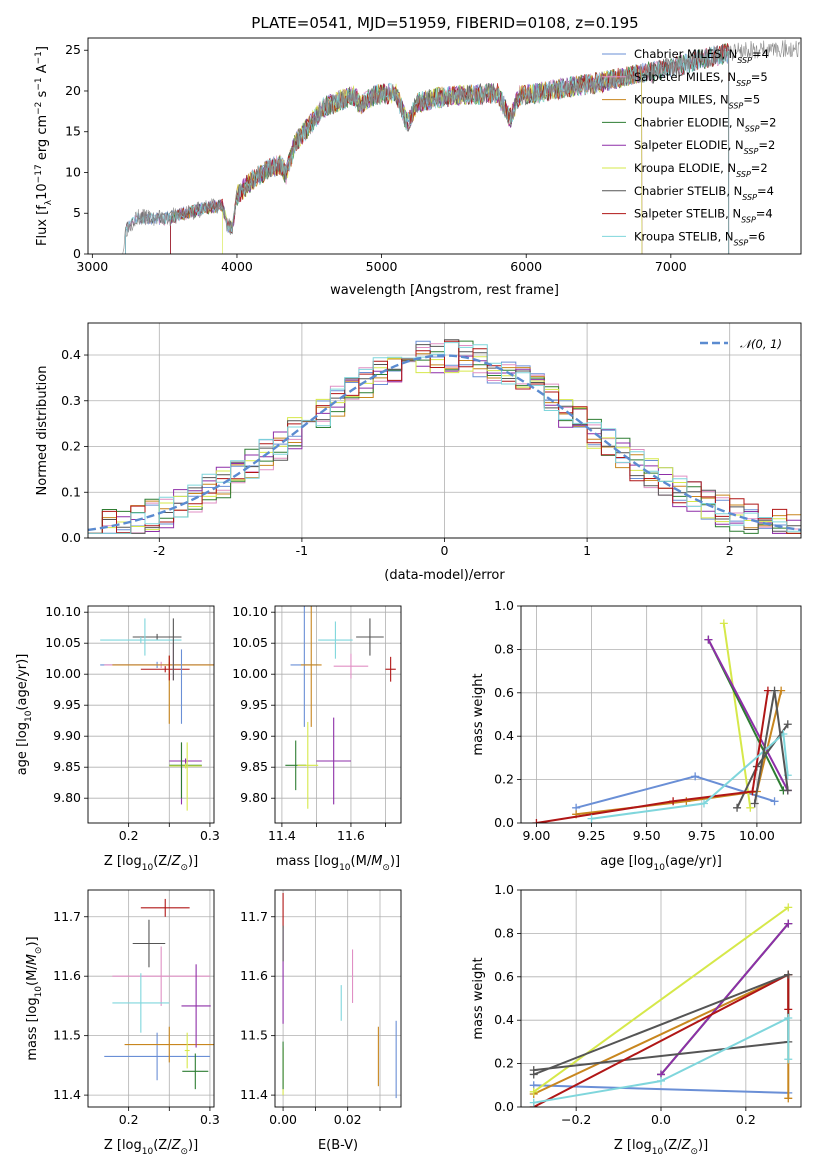 Image resolution: width=819 pixels, height=1170 pixels. Describe the element at coordinates (42, 431) in the screenshot. I see `y-axis-label: Normed distribution` at that location.